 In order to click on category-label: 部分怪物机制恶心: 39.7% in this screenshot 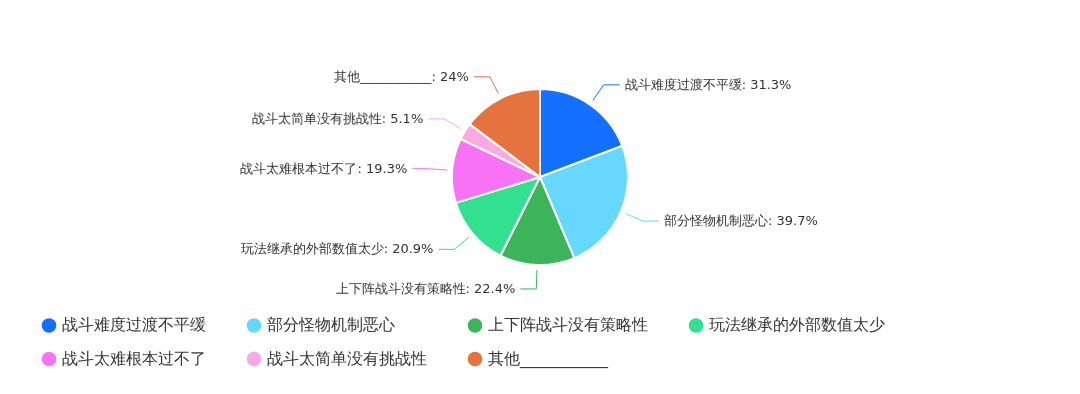, I will do `click(740, 221)`.